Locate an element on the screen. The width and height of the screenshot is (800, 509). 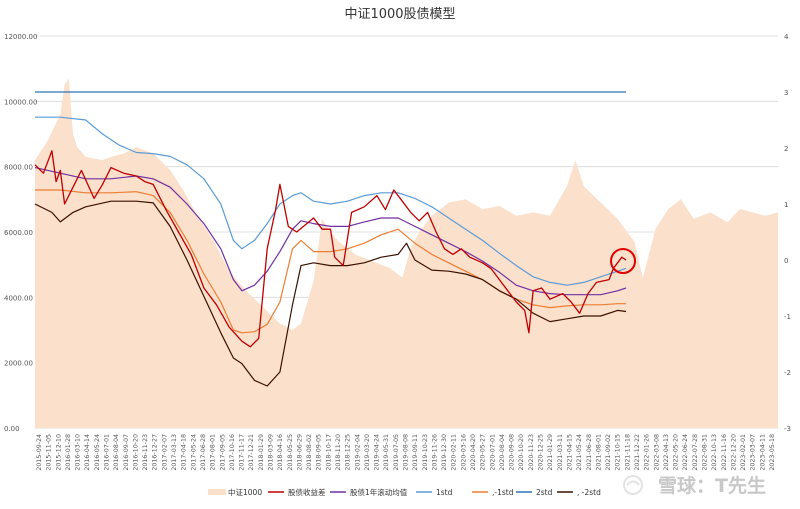
x-tick-label: 2017-11-17 is located at coordinates (242, 452).